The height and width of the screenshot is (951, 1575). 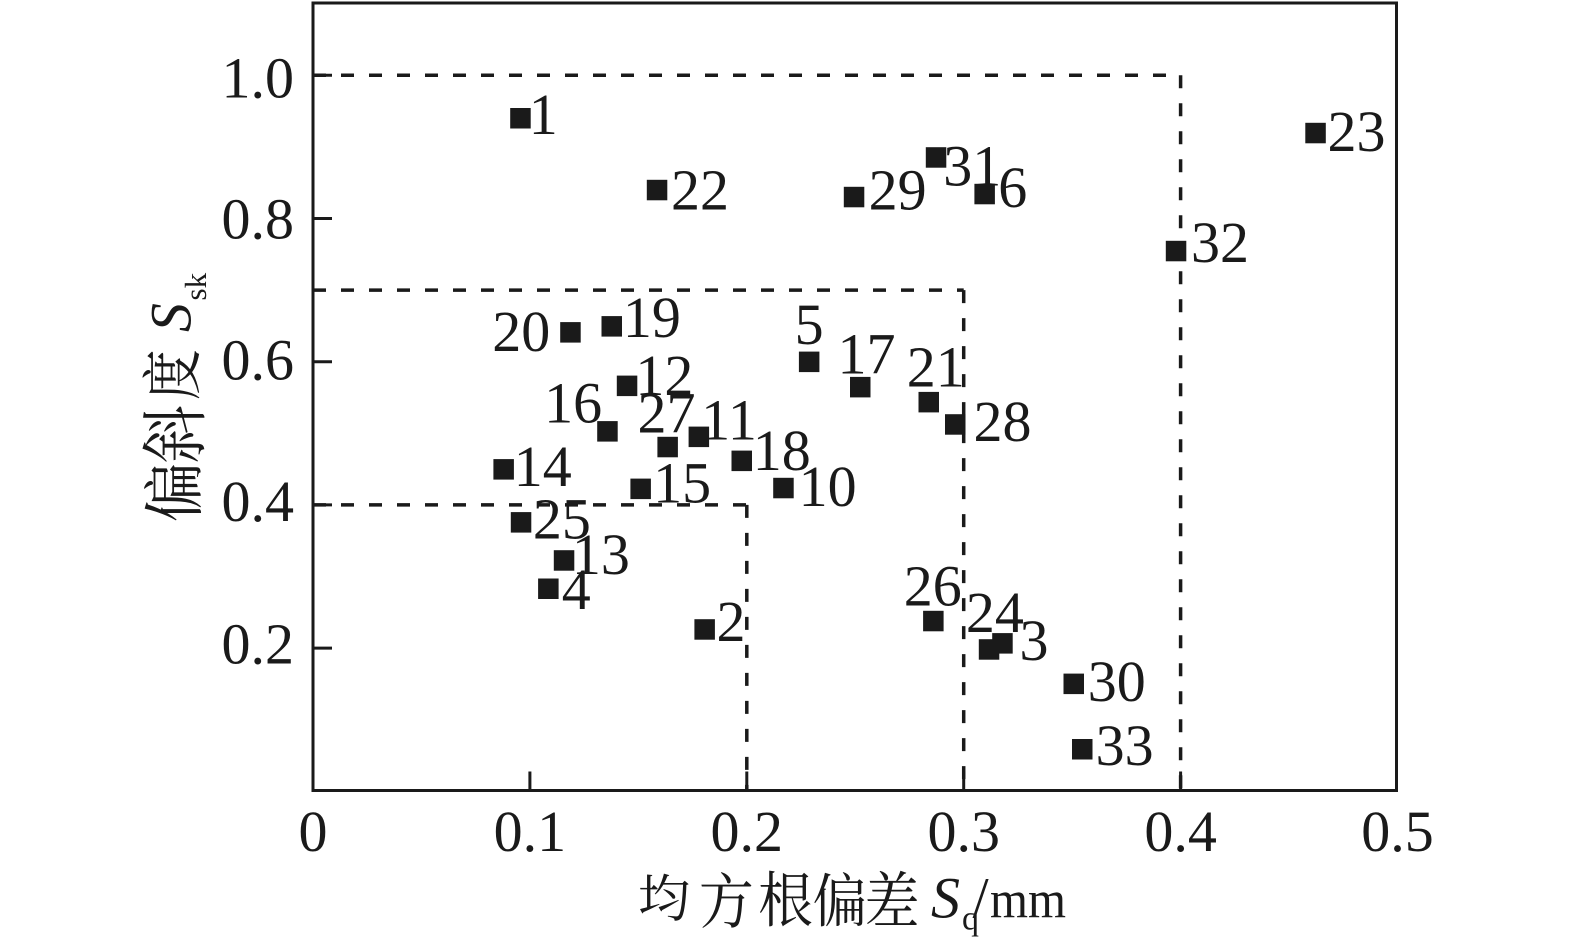 I want to click on svg-text: 16, so click(x=573, y=403).